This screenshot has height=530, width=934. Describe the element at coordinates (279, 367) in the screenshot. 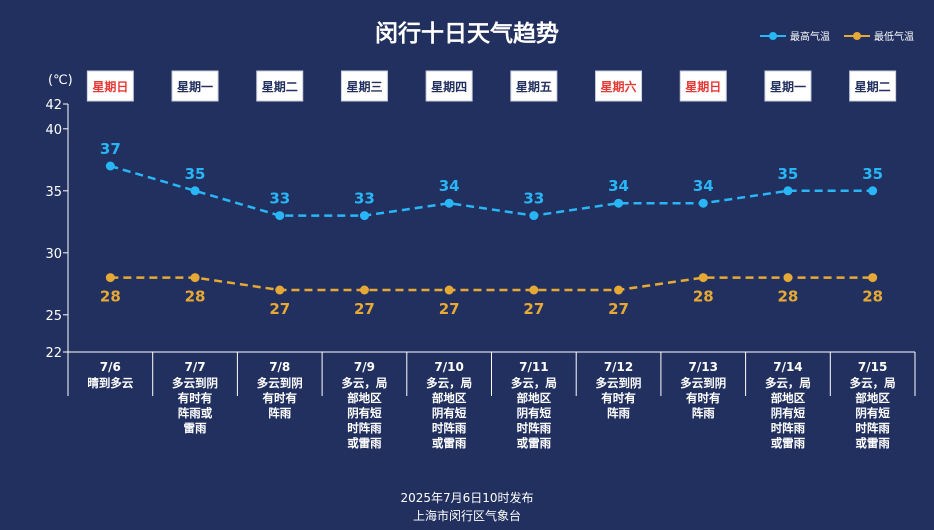

I see `x-tick-label-date: 7/8` at that location.